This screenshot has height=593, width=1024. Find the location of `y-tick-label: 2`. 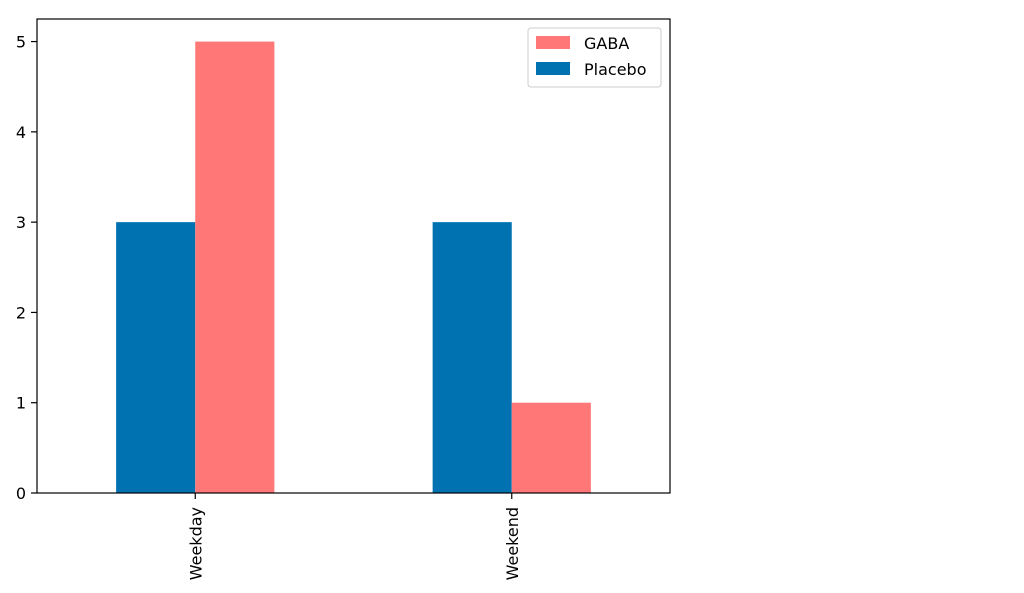

y-tick-label: 2 is located at coordinates (21, 312).